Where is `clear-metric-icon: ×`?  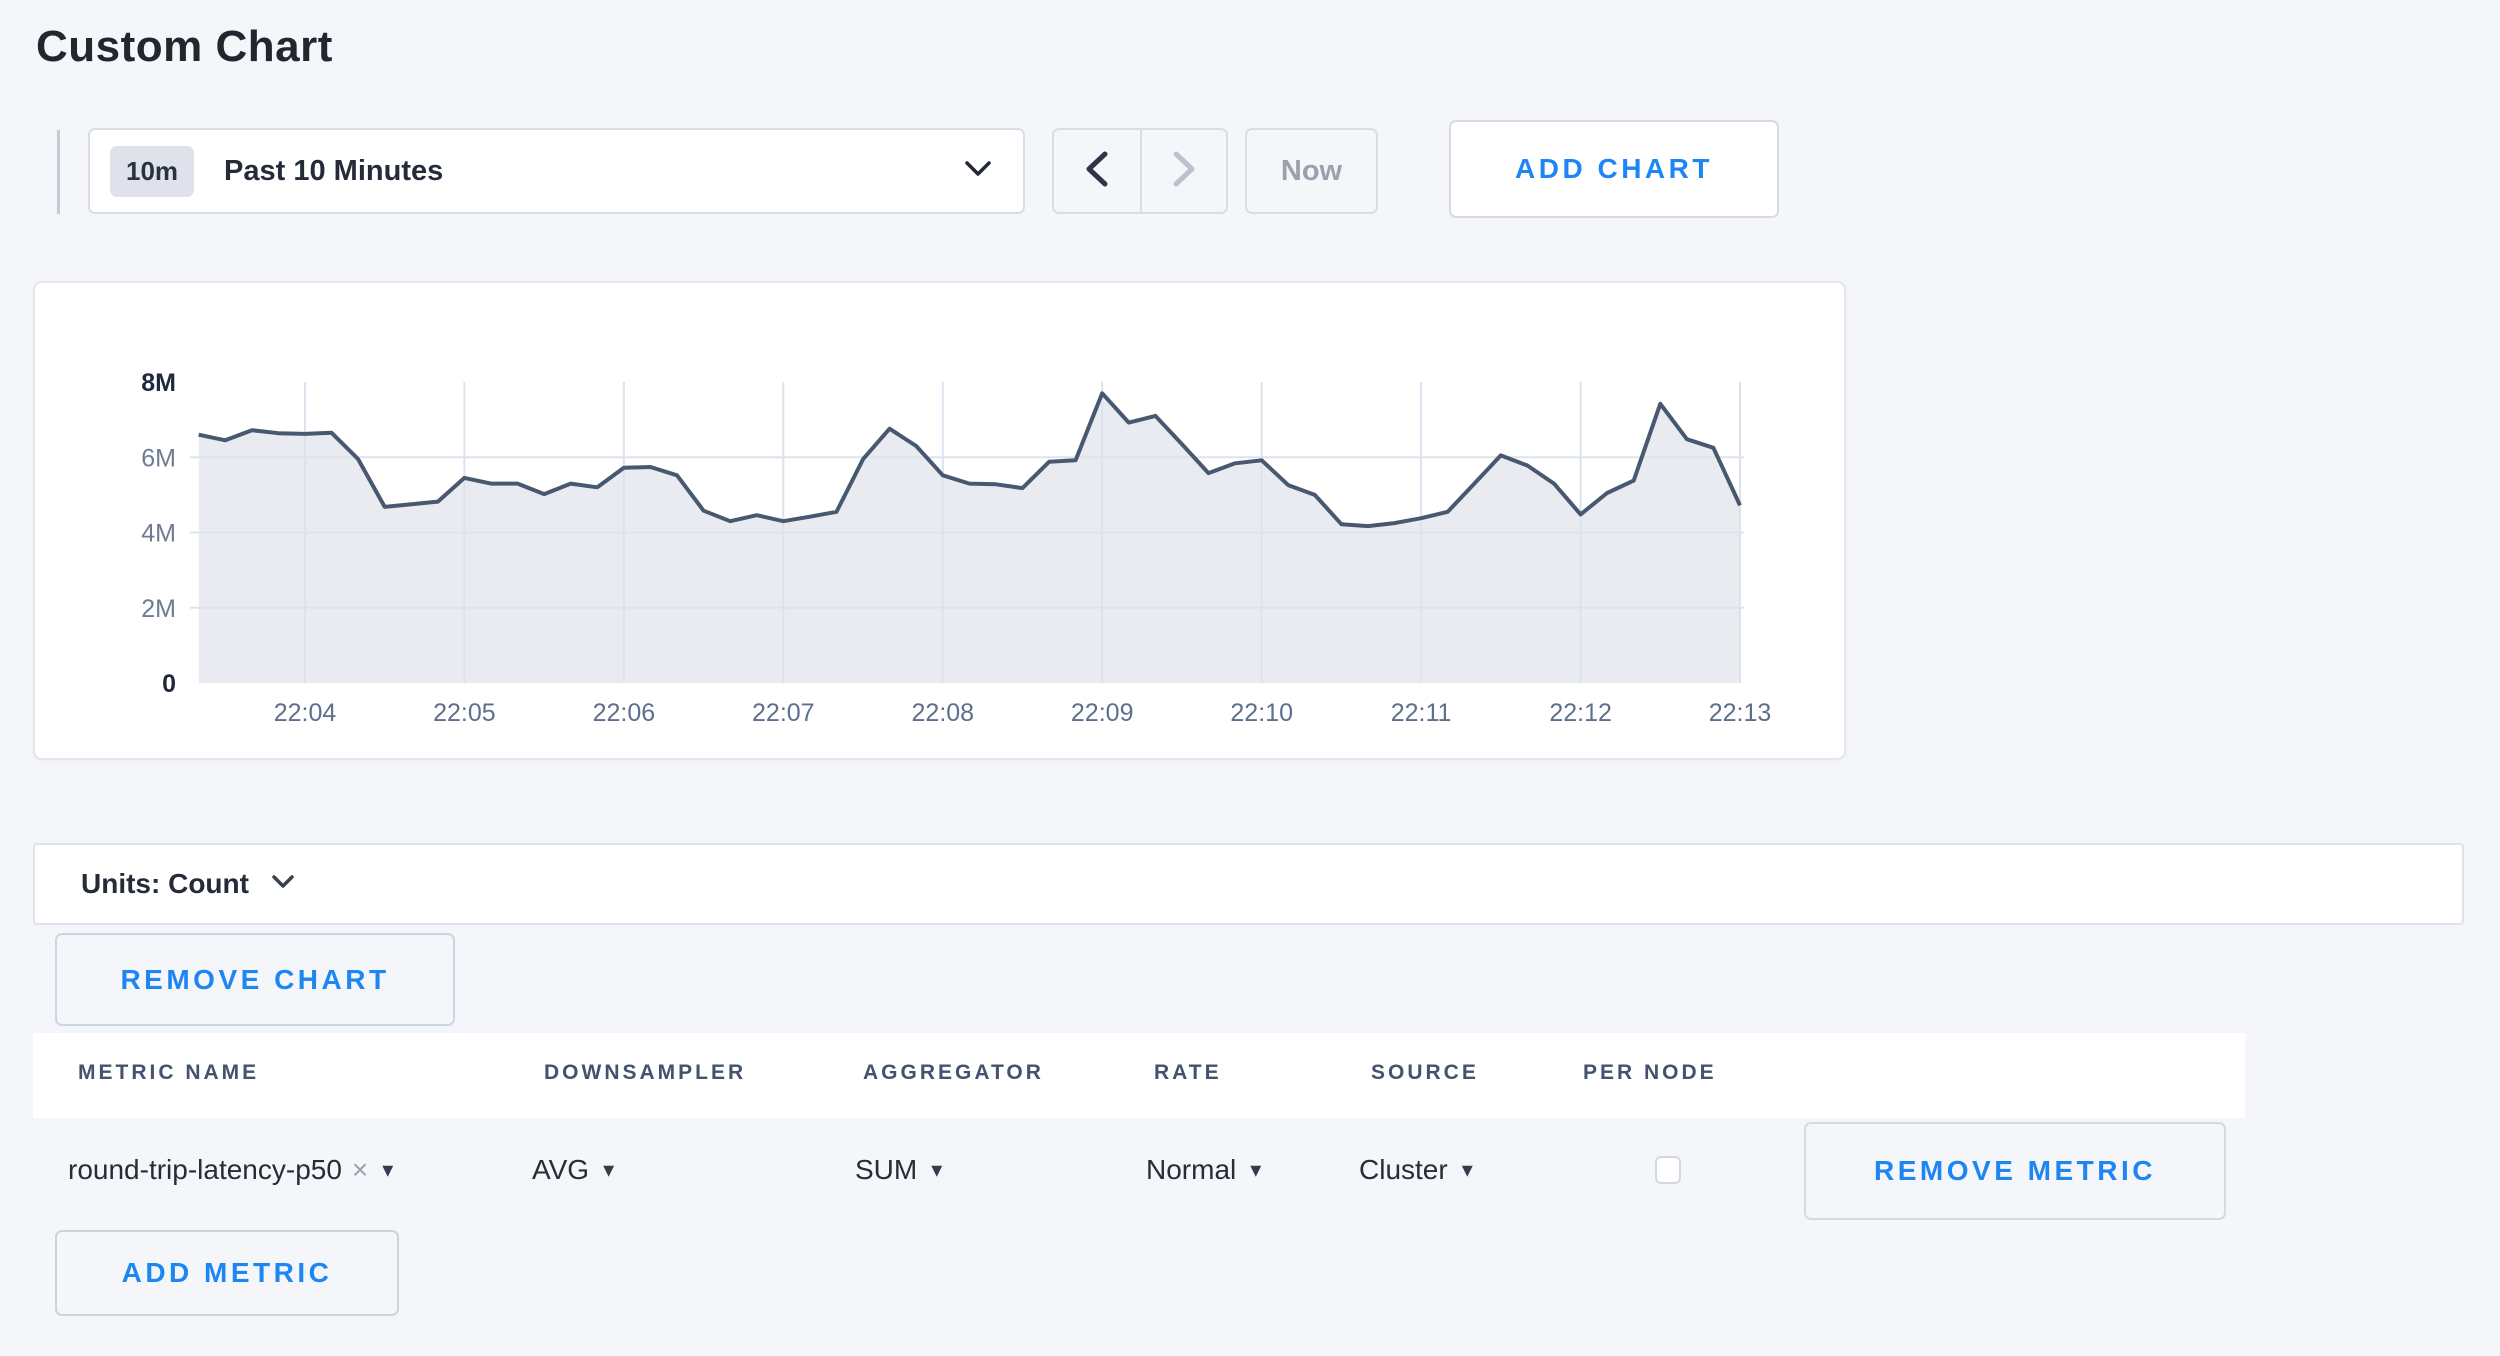
clear-metric-icon: × is located at coordinates (360, 1169).